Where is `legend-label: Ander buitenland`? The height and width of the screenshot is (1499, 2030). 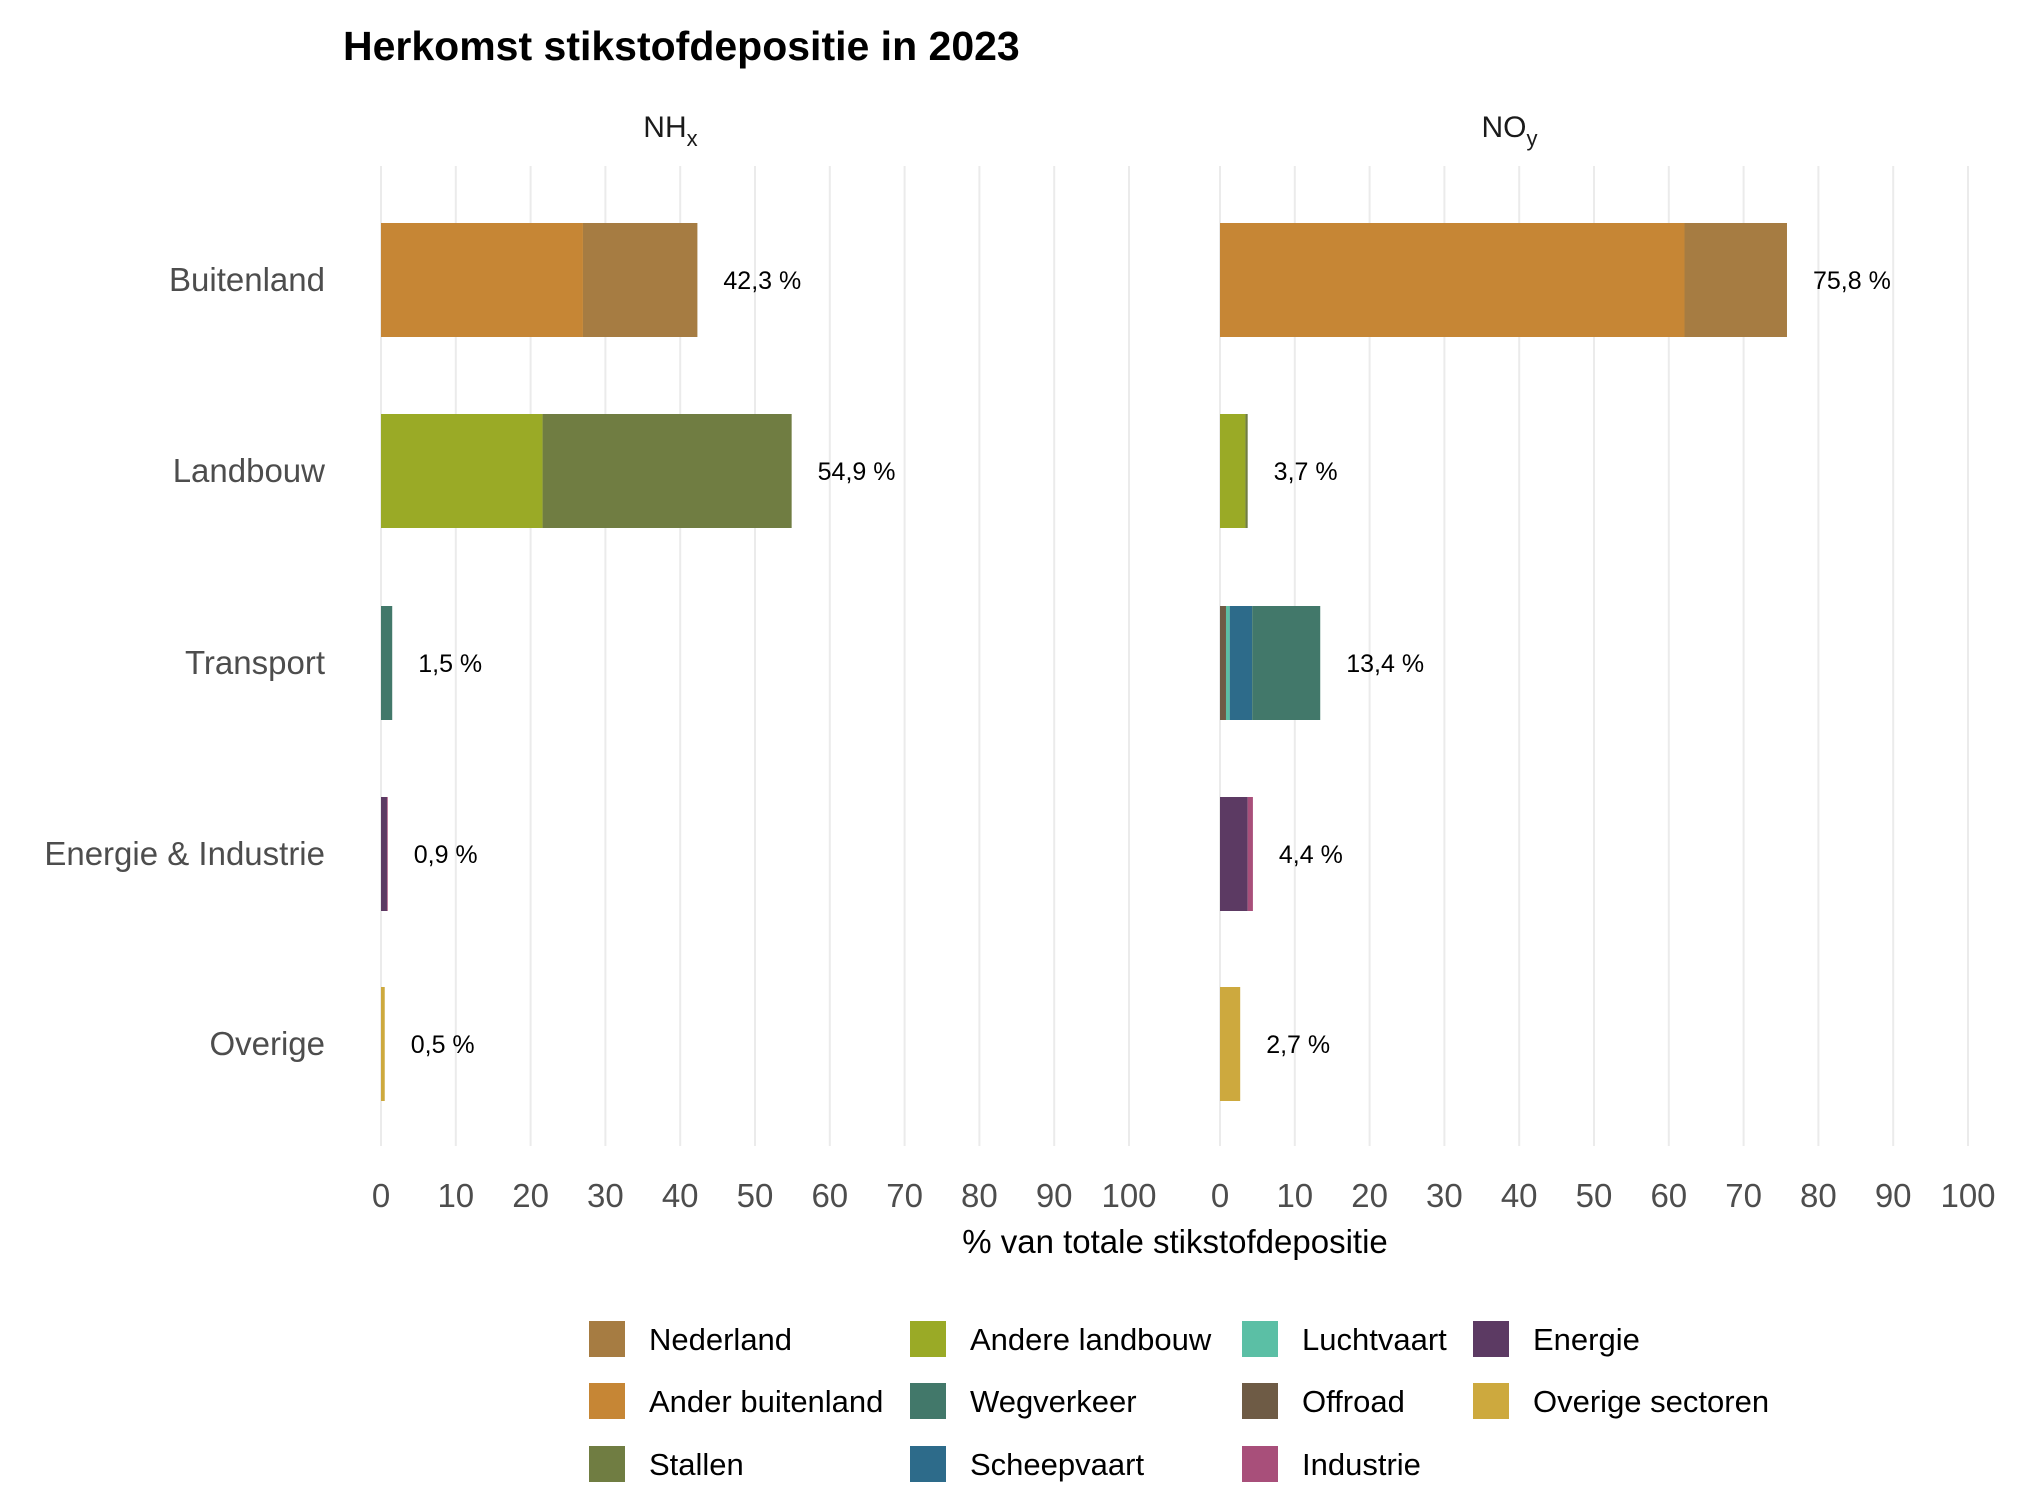 legend-label: Ander buitenland is located at coordinates (766, 1401).